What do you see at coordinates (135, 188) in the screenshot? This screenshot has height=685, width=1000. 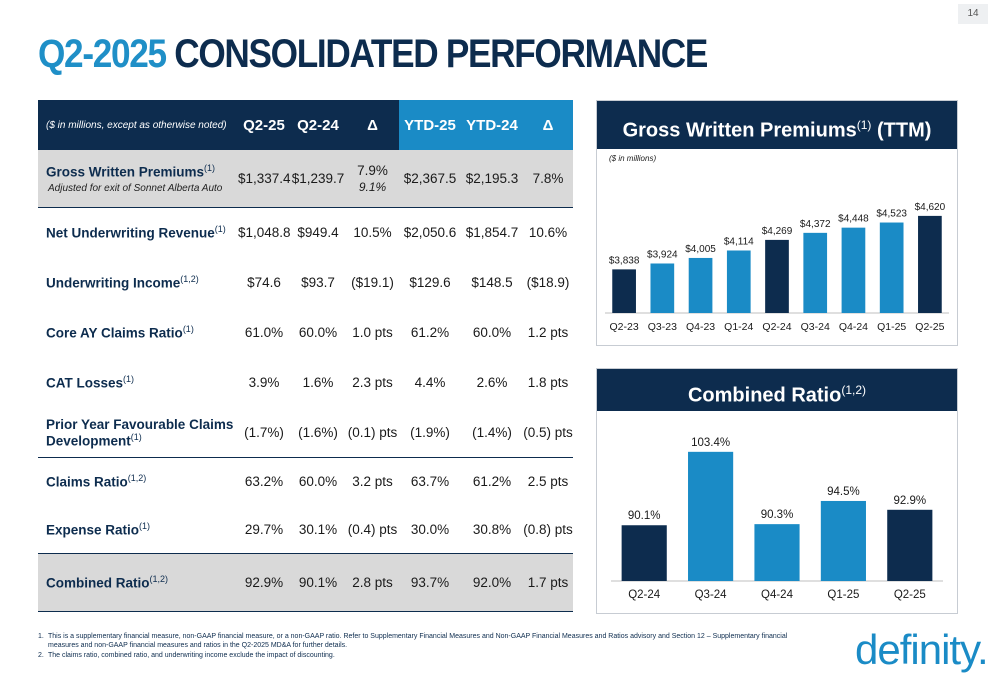 I see `row-sublabel: Adjusted for exit of Sonnet Alberta Auto` at bounding box center [135, 188].